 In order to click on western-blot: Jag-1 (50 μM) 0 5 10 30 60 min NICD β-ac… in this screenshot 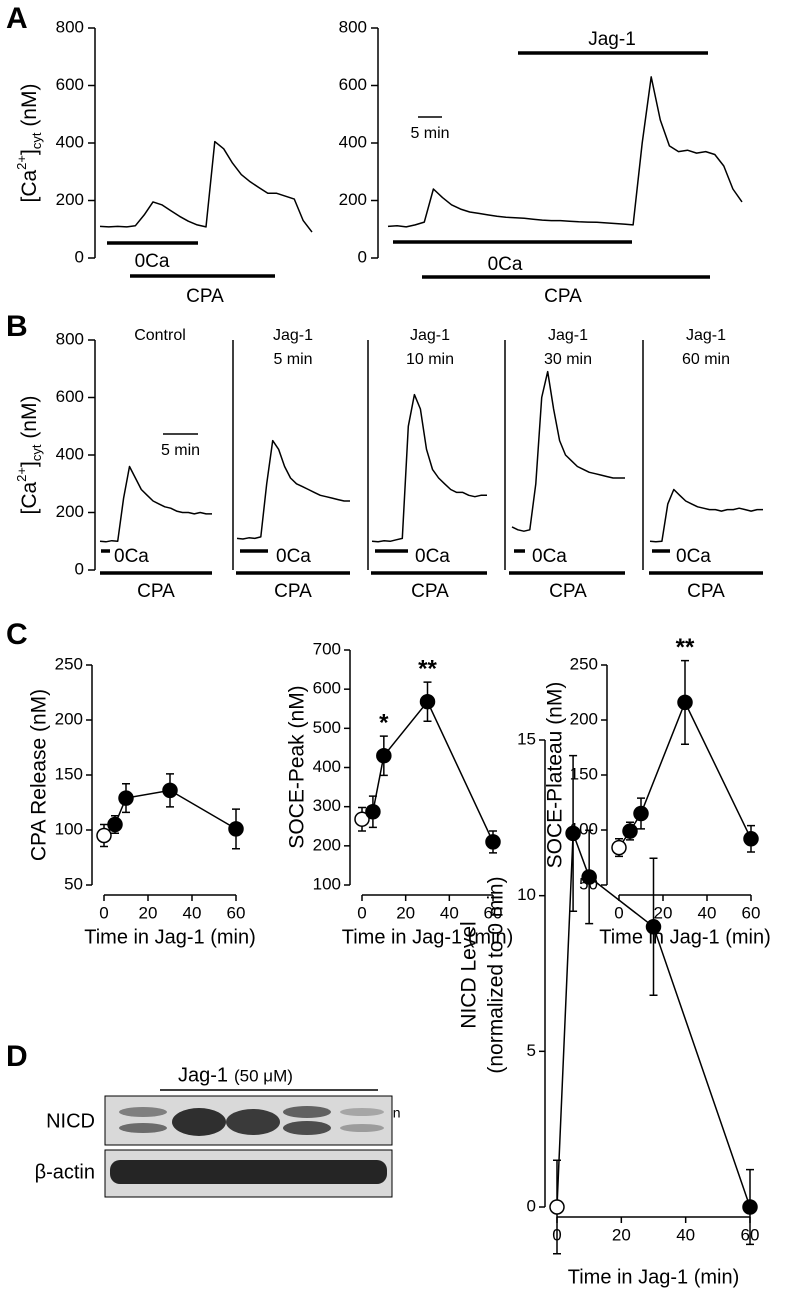, I will do `click(218, 1131)`.